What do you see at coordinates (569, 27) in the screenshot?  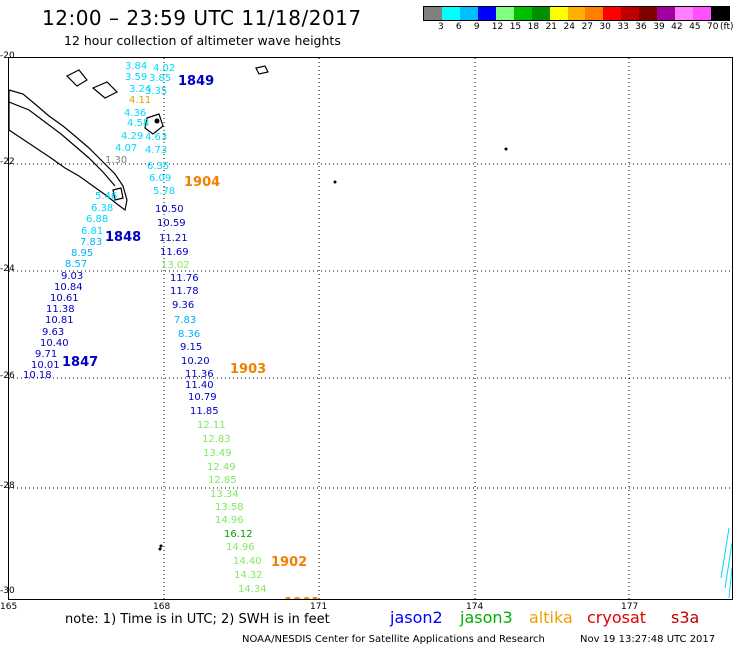 I see `scale-label: 24` at bounding box center [569, 27].